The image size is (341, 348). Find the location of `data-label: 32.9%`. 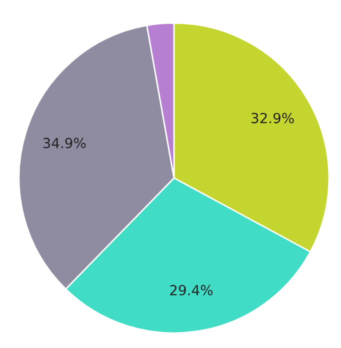

data-label: 32.9% is located at coordinates (273, 118).